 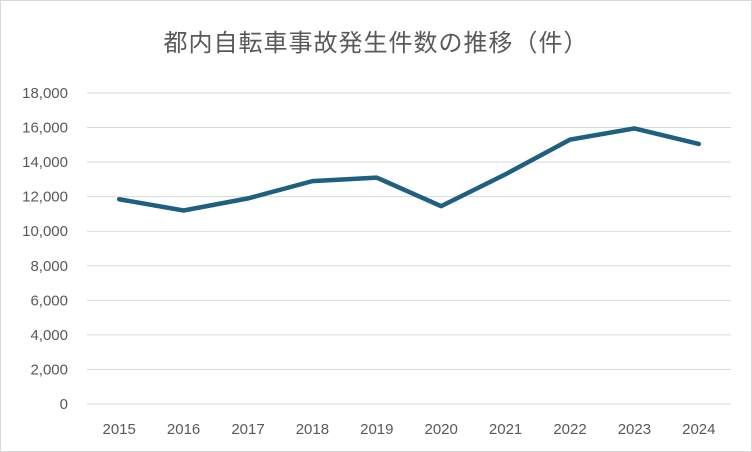 I want to click on chart-title: 都内自転車事故発生件数の推移（件）, so click(x=376, y=43).